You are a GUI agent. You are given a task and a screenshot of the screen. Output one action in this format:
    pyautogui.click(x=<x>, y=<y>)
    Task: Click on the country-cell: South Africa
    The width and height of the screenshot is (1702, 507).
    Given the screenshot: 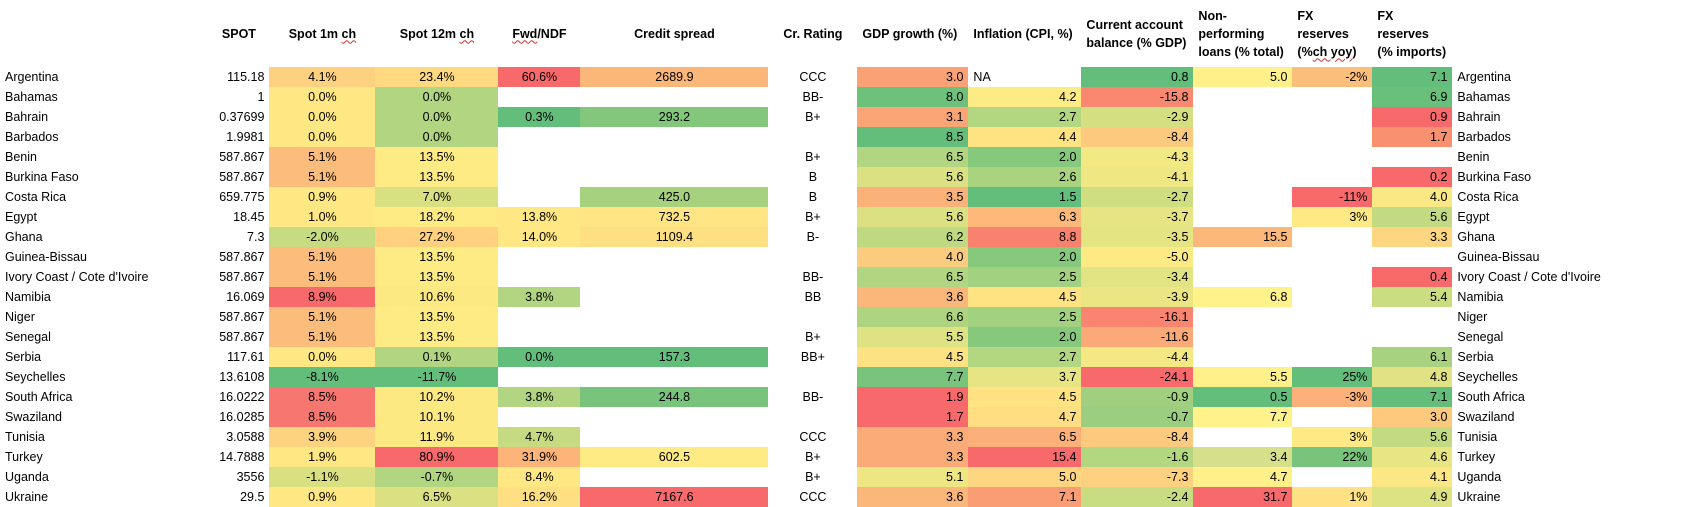 What is the action you would take?
    pyautogui.click(x=39, y=396)
    